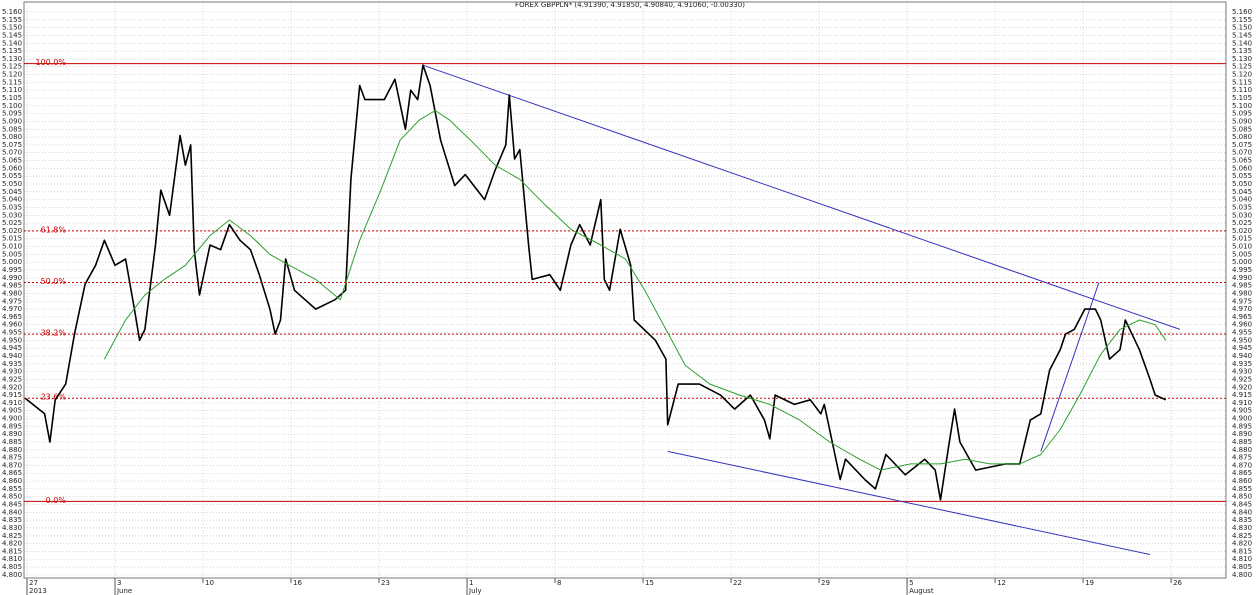  I want to click on y-tick-label: 4.985, so click(12, 286).